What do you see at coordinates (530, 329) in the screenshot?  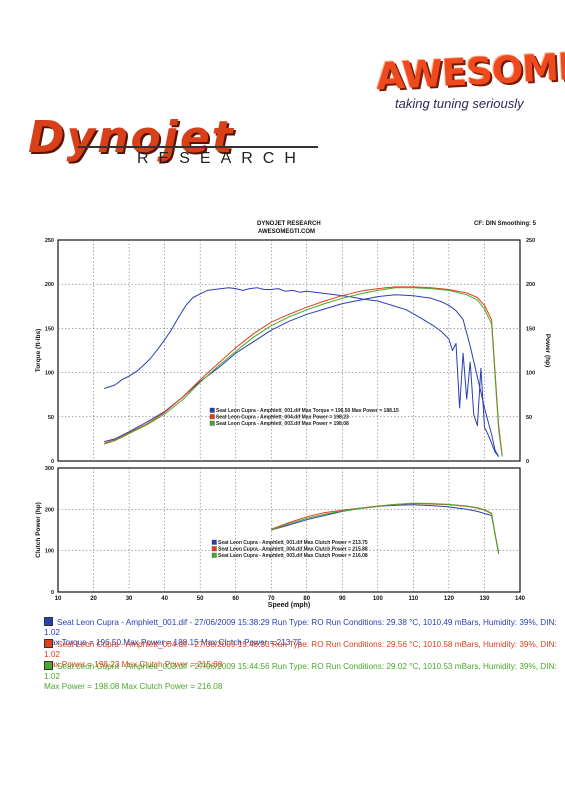 I see `y2-tick-label: 150` at bounding box center [530, 329].